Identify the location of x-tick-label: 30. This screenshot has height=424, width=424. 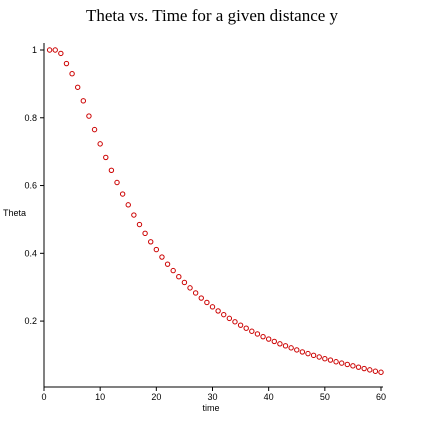
(212, 397).